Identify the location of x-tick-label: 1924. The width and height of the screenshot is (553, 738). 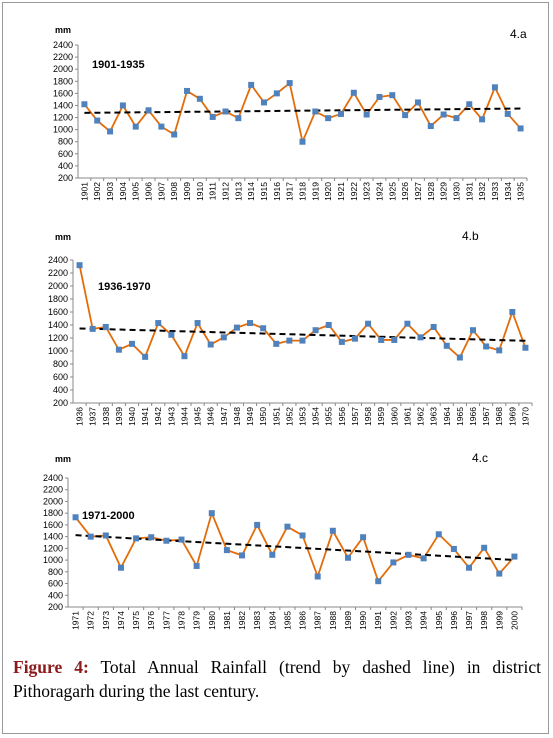
(379, 191).